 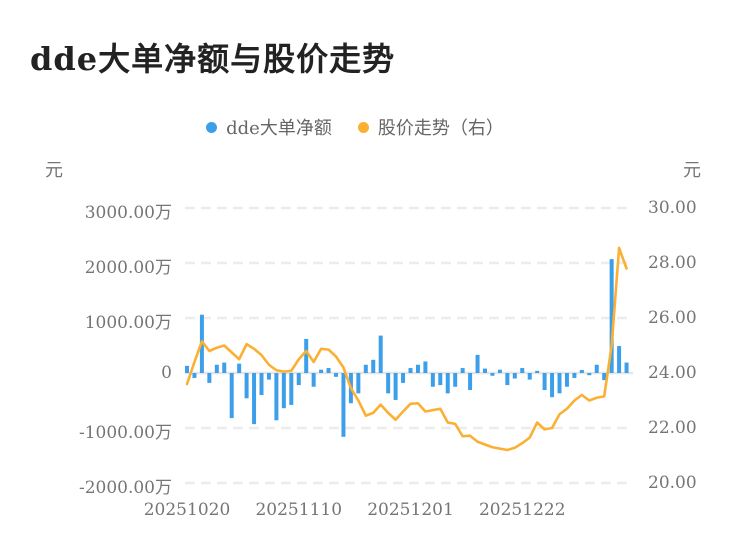 What do you see at coordinates (672, 318) in the screenshot?
I see `right-axis-tick: 26.00` at bounding box center [672, 318].